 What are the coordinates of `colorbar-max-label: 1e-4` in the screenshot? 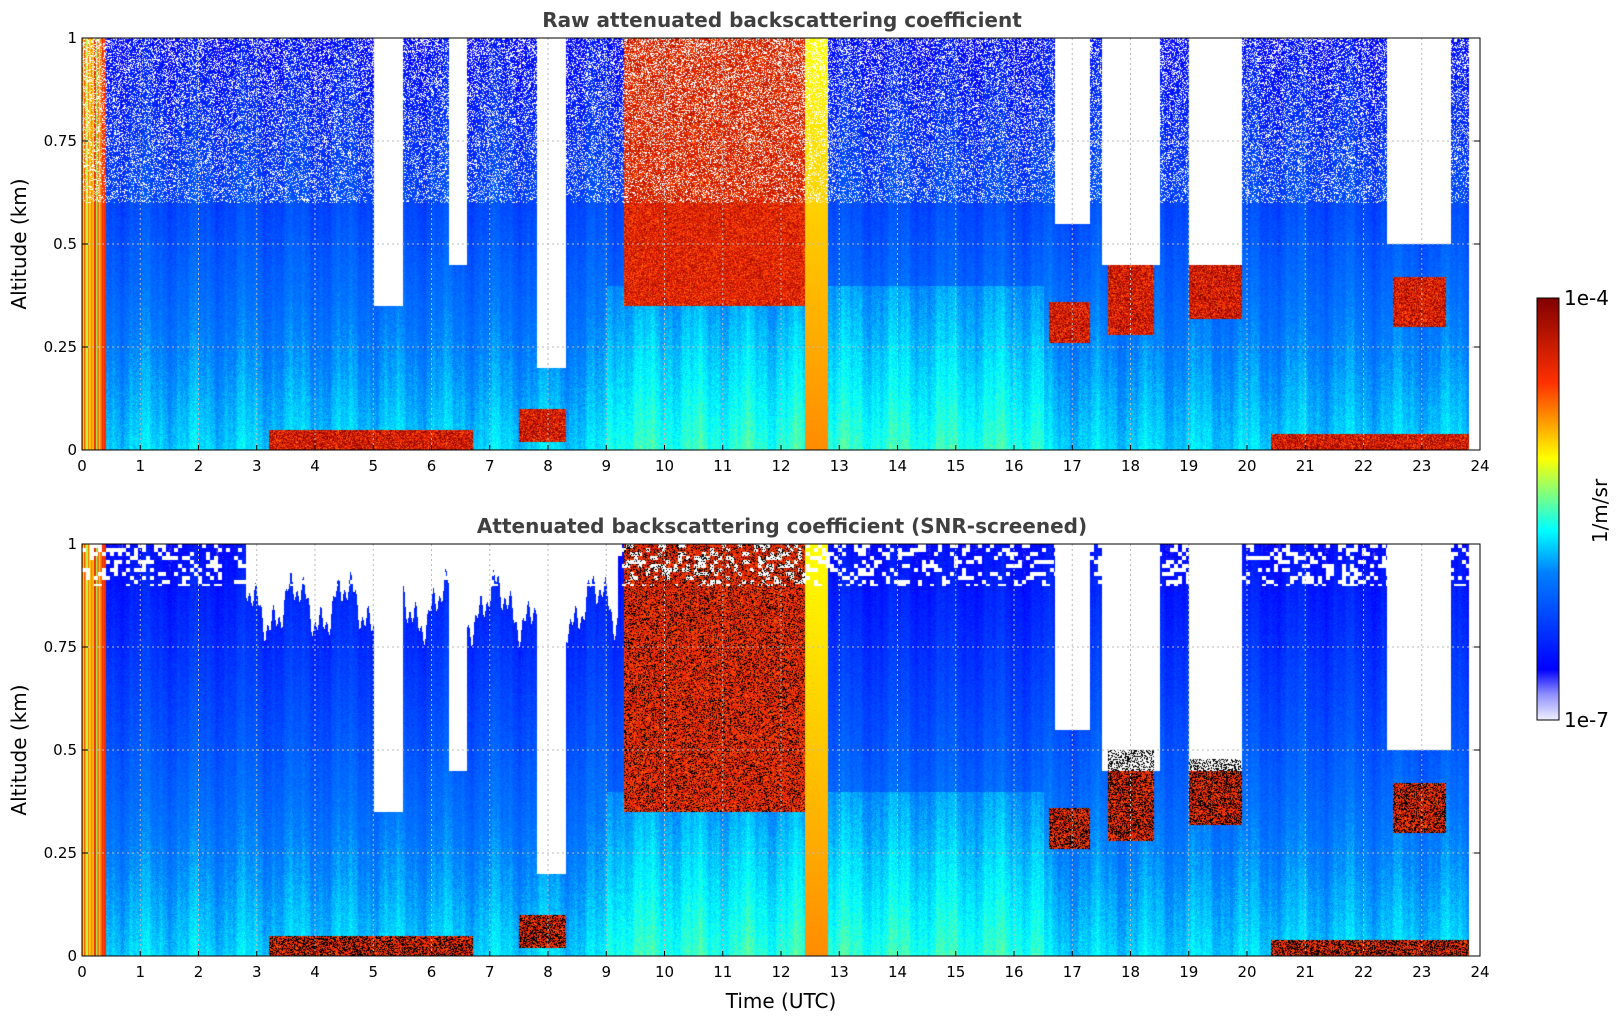 It's located at (1586, 298).